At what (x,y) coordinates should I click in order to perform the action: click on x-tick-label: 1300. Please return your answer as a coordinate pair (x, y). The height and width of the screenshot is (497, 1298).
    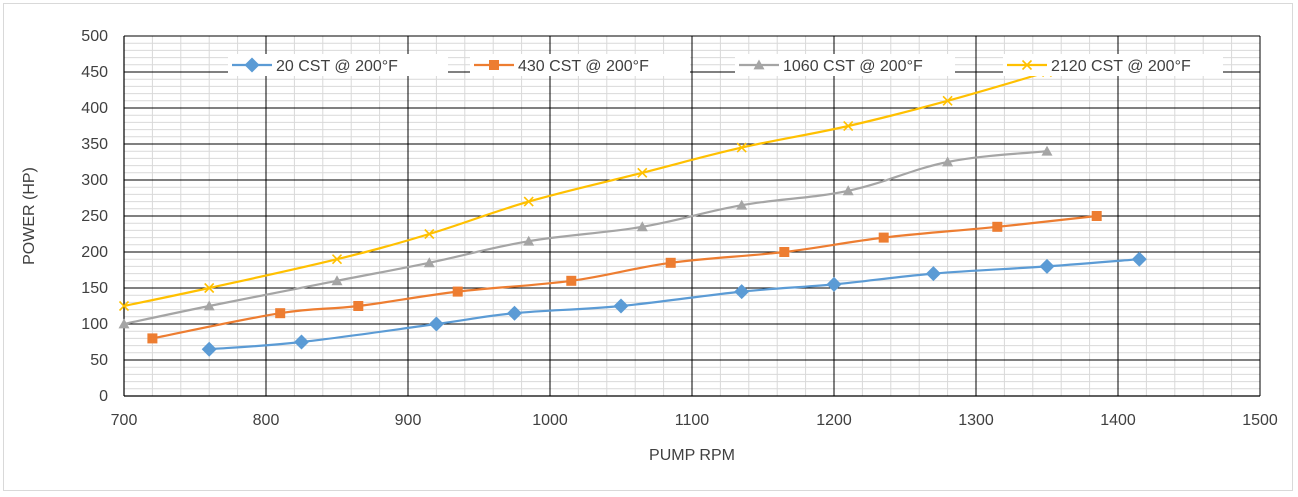
    Looking at the image, I should click on (976, 420).